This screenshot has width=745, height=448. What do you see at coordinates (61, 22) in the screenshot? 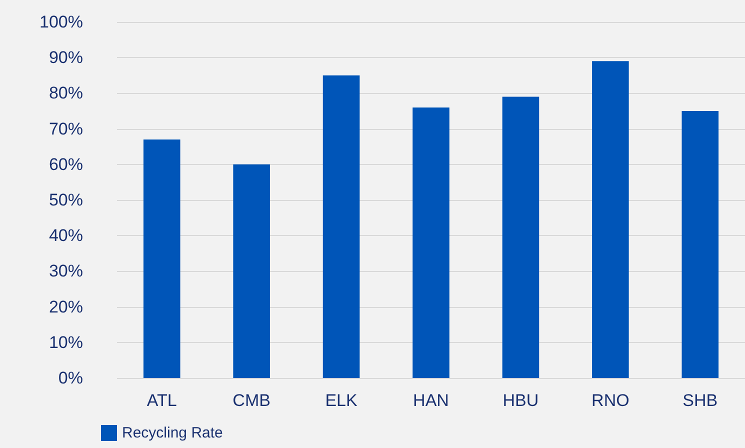
I see `y-tick-label: 100%` at bounding box center [61, 22].